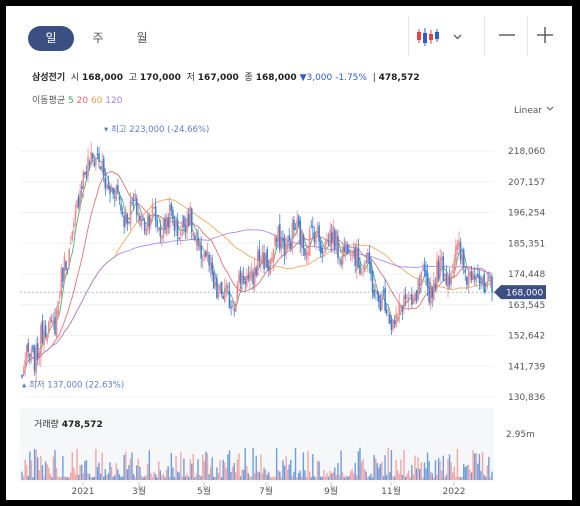 The height and width of the screenshot is (506, 580). I want to click on stock-name: 삼성전기, so click(49, 78).